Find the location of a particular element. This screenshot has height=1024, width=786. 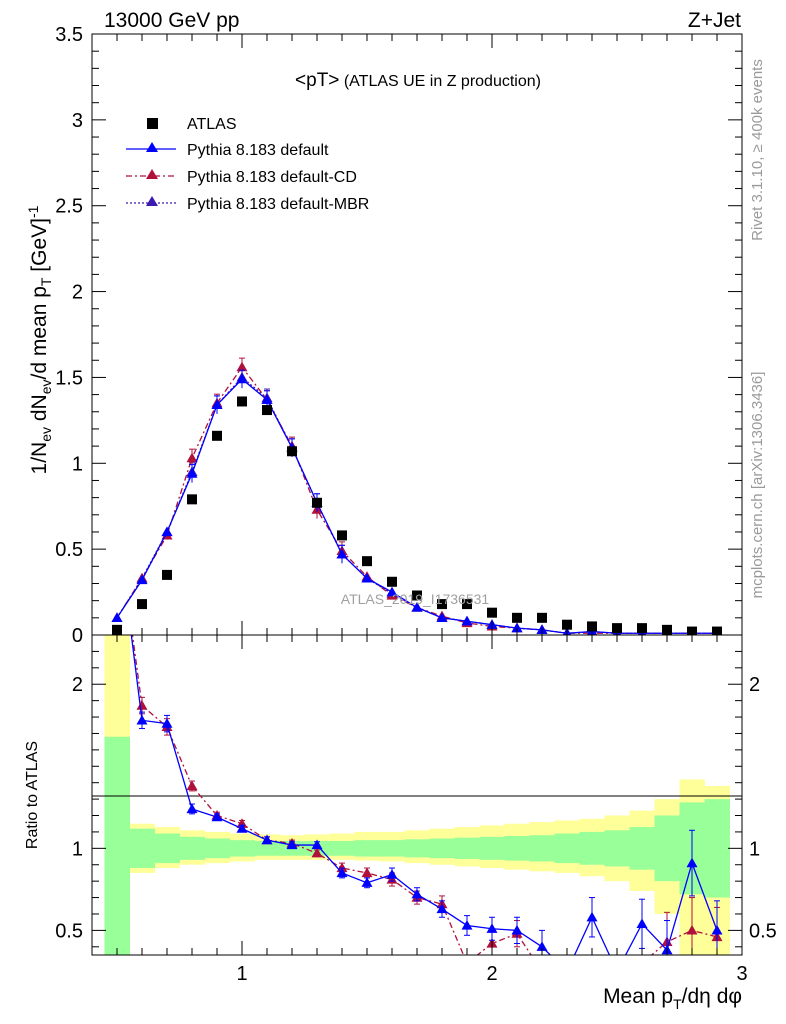

analysis-watermark: ATLAS_2019_I1736531 is located at coordinates (415, 599).